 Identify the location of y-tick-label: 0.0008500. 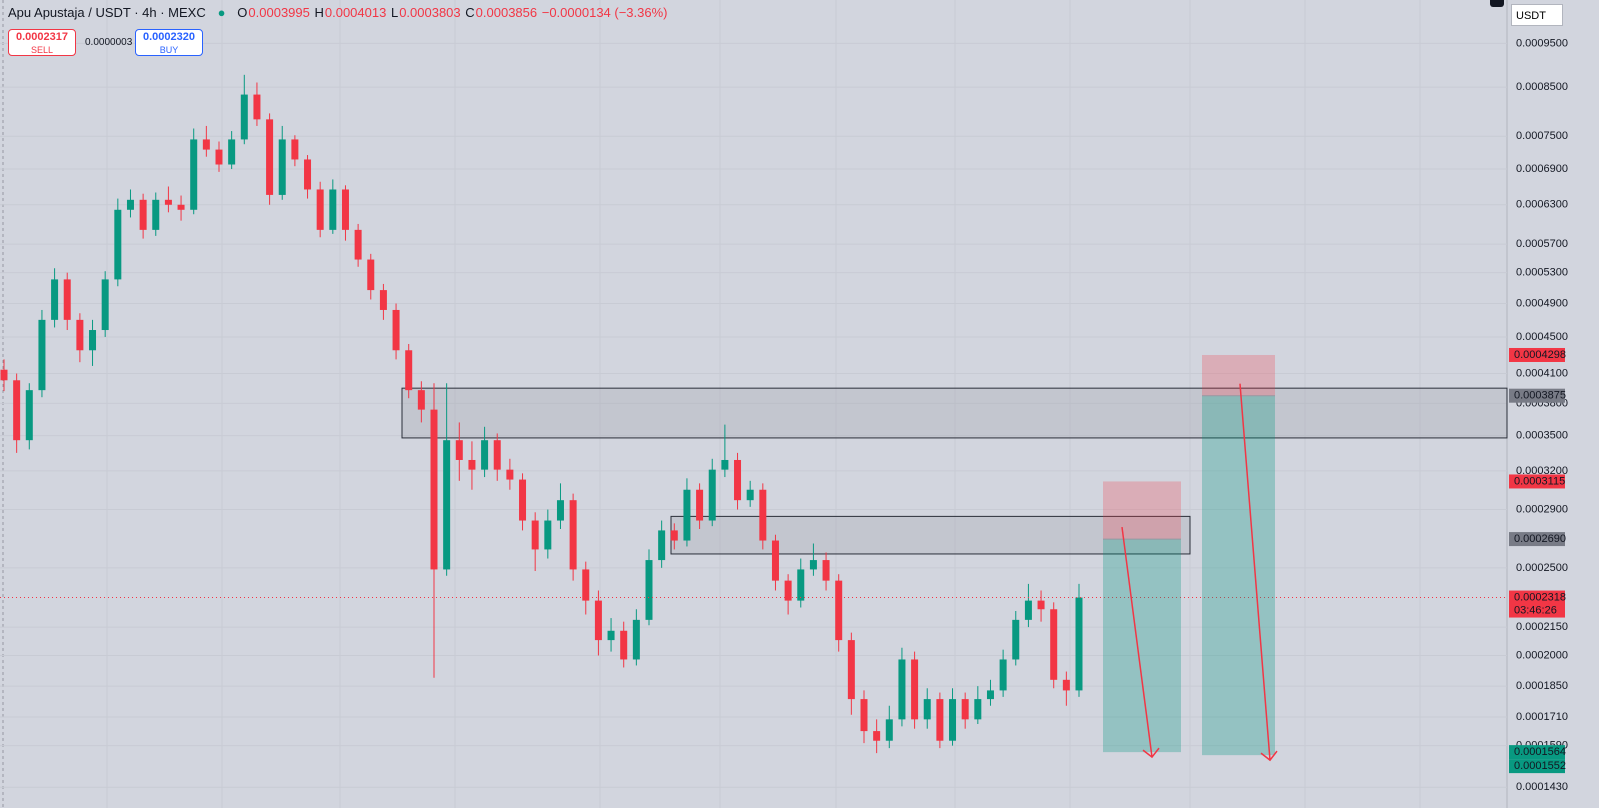
(1542, 87).